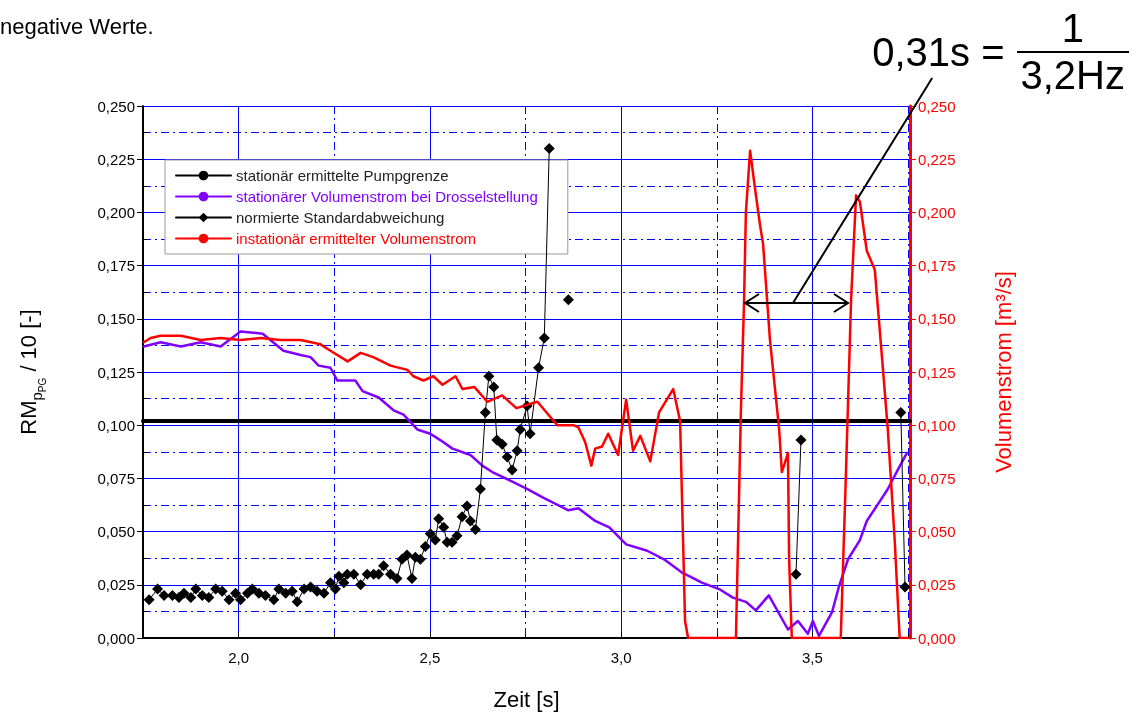 This screenshot has height=727, width=1137. Describe the element at coordinates (340, 217) in the screenshot. I see `legend-label: normierte Standardabweichung` at that location.